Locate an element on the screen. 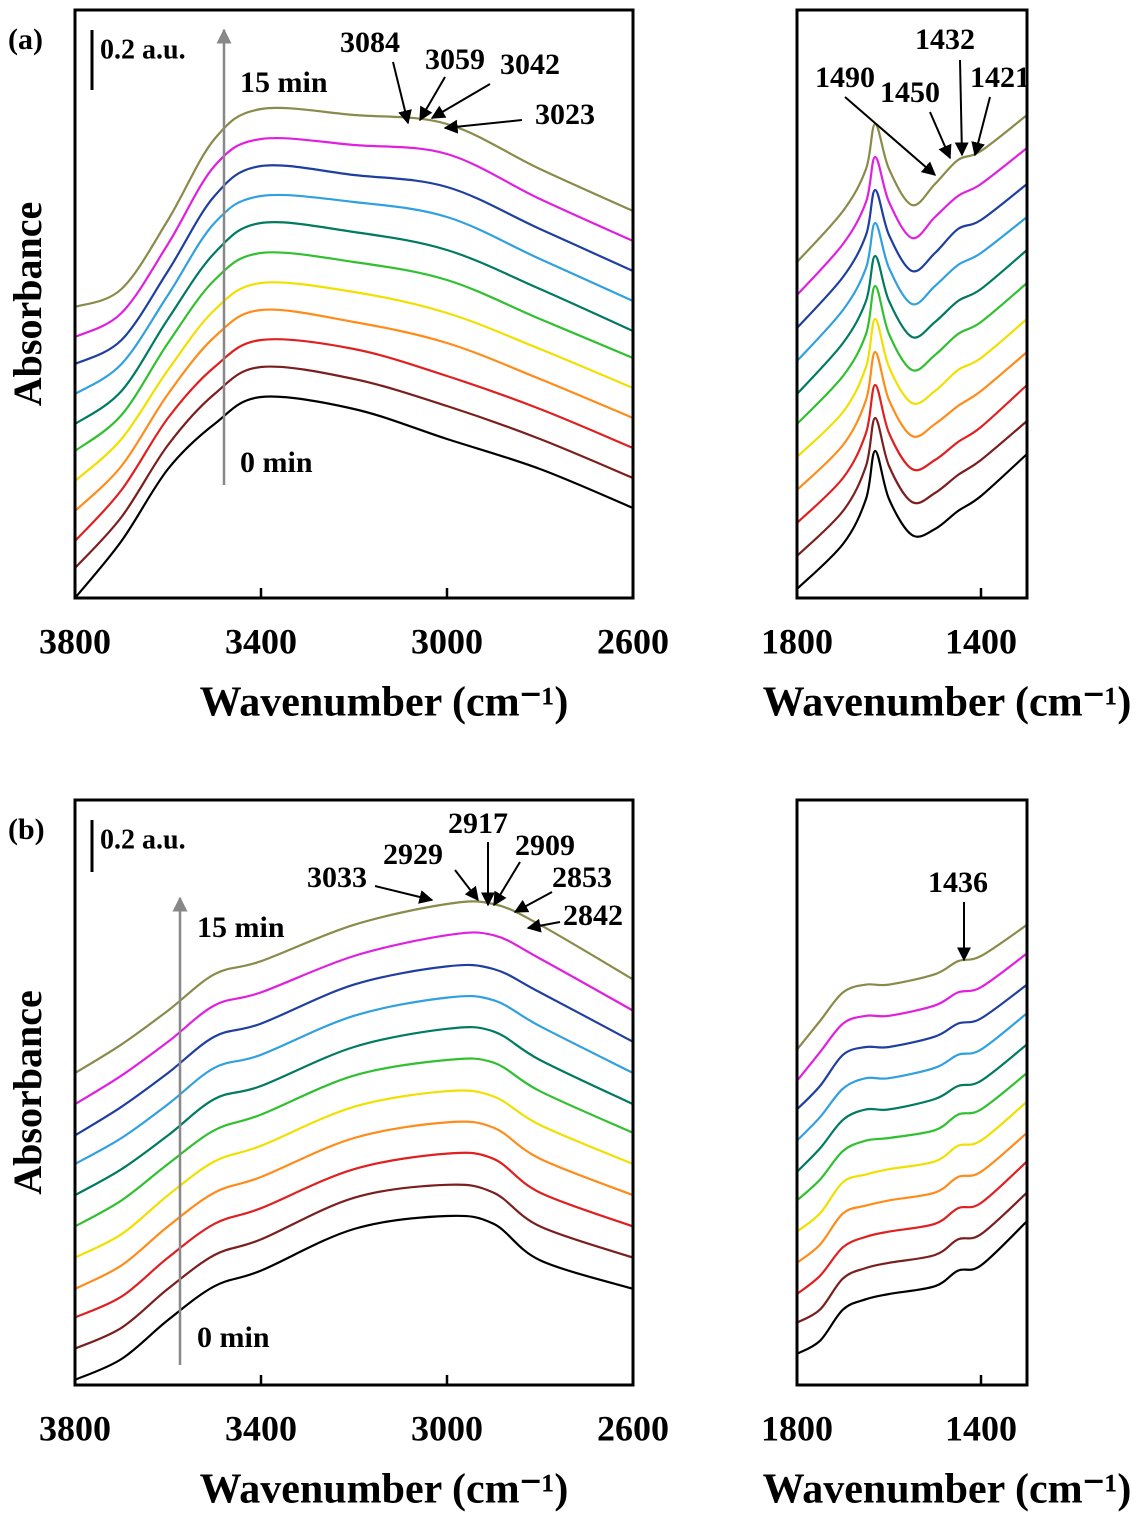 This screenshot has width=1144, height=1516. peak-label: 2909 is located at coordinates (545, 845).